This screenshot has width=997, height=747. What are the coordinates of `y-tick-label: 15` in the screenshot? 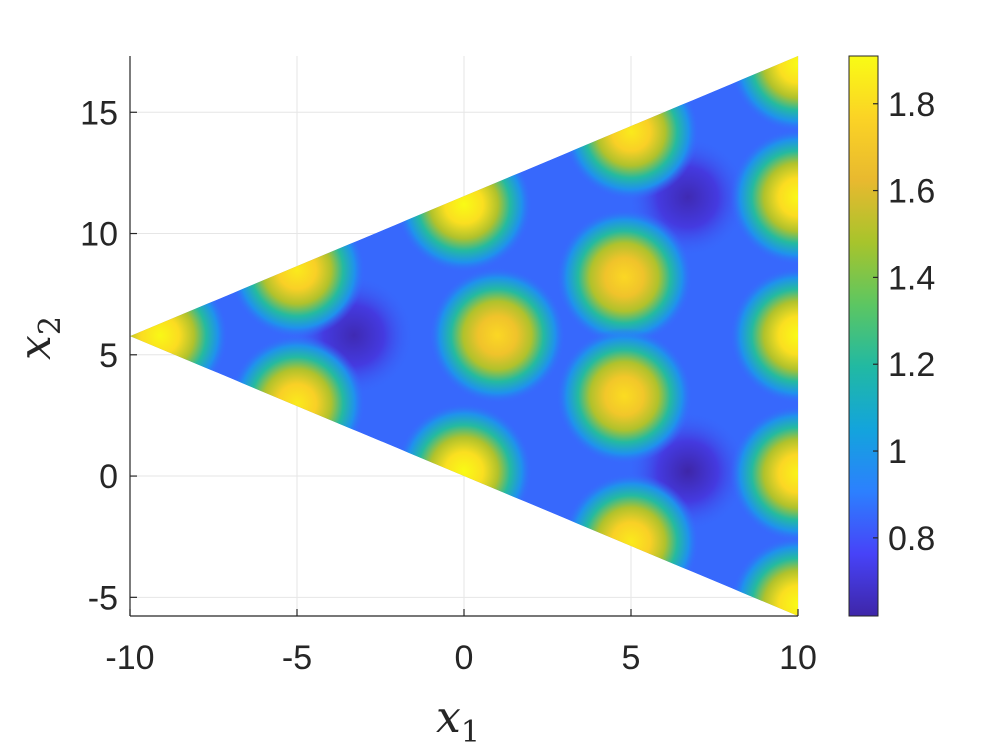 It's located at (99, 113).